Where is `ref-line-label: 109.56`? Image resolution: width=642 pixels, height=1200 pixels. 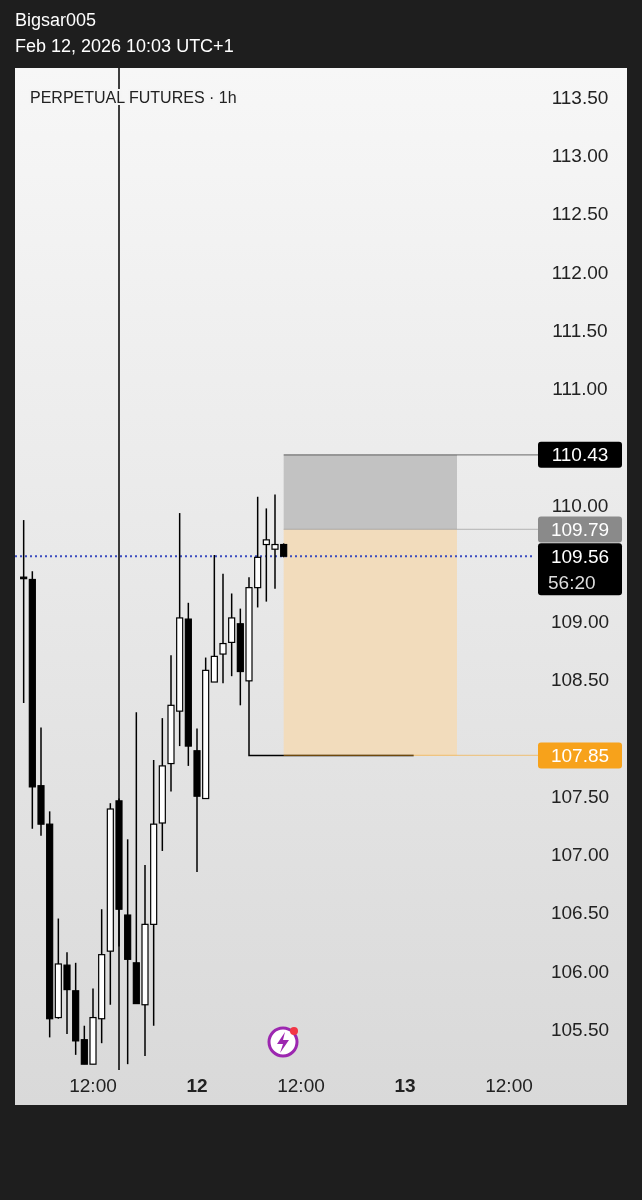
ref-line-label: 109.56 is located at coordinates (580, 556).